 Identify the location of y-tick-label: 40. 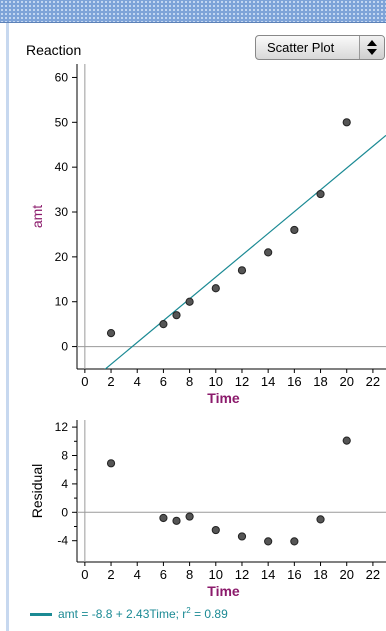
(62, 167).